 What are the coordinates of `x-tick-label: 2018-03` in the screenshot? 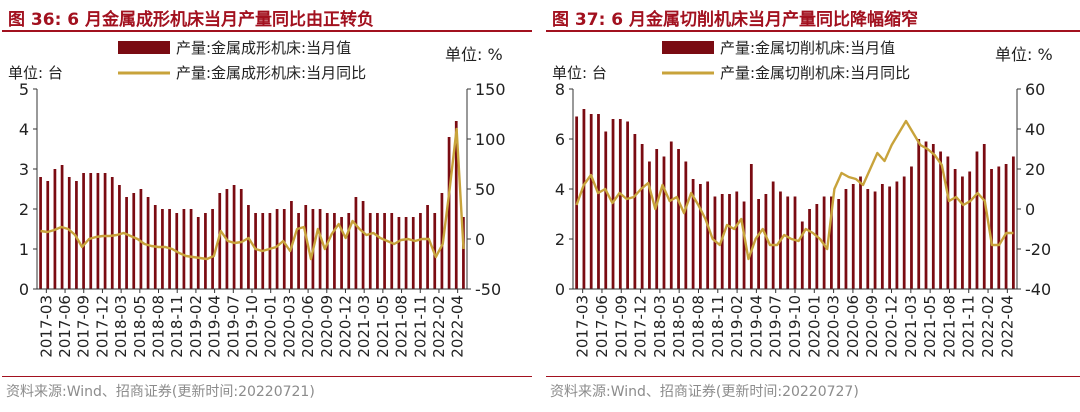 It's located at (121, 326).